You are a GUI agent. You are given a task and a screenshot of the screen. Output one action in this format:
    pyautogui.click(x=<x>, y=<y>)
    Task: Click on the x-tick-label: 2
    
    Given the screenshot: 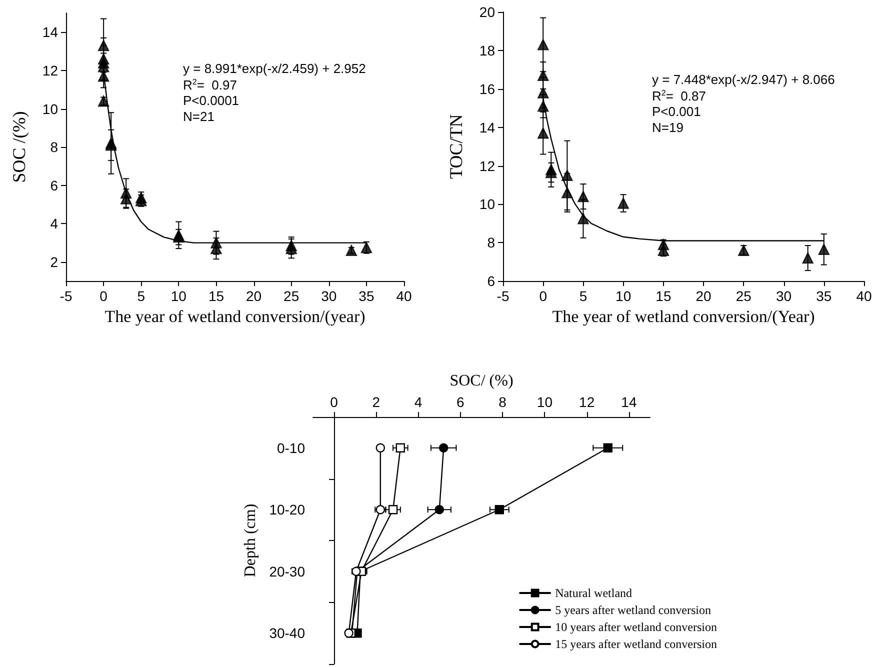 What is the action you would take?
    pyautogui.click(x=376, y=402)
    